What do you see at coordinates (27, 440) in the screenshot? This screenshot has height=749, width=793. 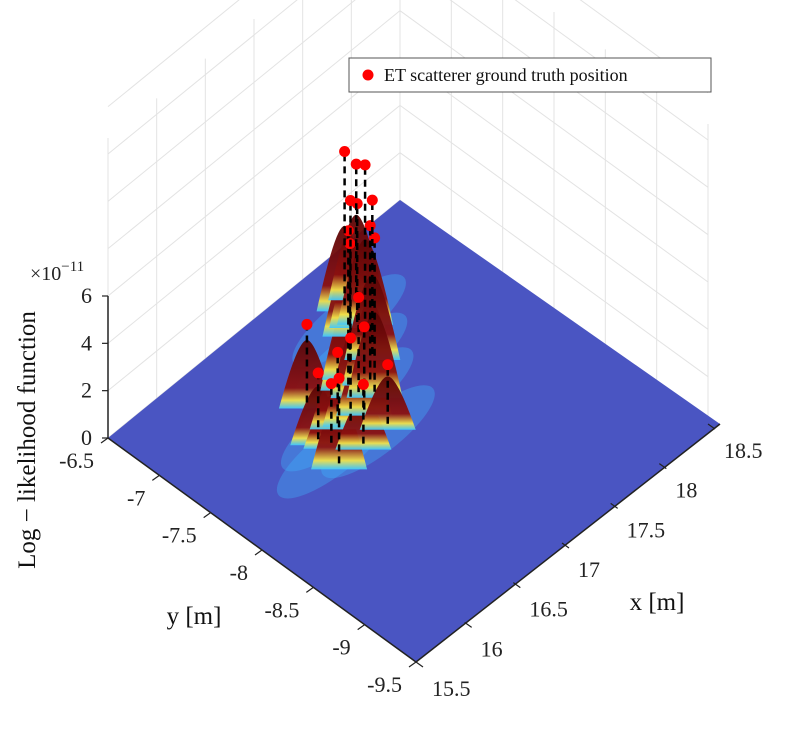 I see `z-axis-label: Log − likelihood function` at bounding box center [27, 440].